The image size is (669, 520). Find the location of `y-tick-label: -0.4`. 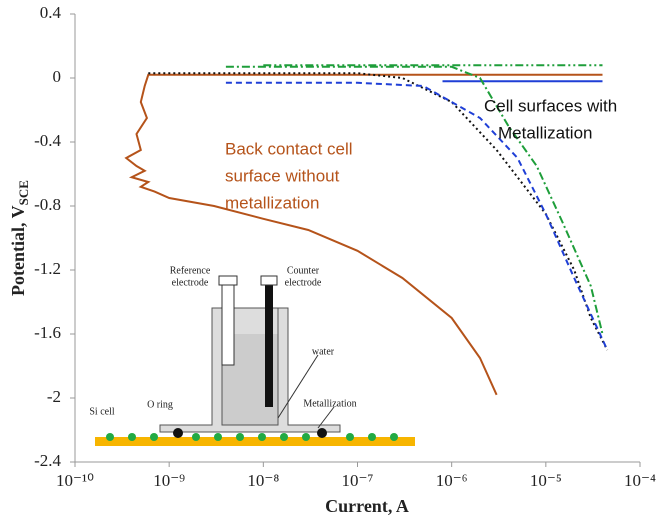

y-tick-label: -0.4 is located at coordinates (47, 140).